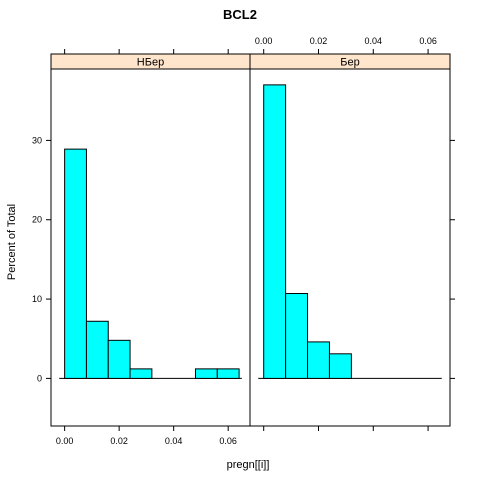  What do you see at coordinates (264, 41) in the screenshot?
I see `panel-2-xtick-label-1: 0.00` at bounding box center [264, 41].